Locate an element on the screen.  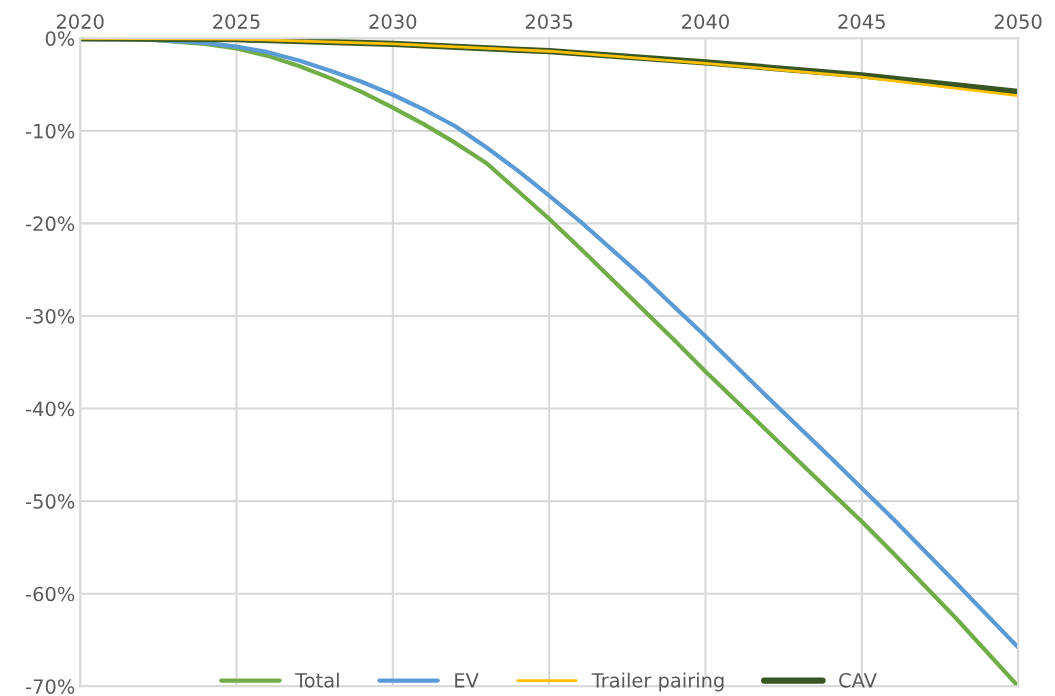
y-tick-label: -10% is located at coordinates (50, 131).